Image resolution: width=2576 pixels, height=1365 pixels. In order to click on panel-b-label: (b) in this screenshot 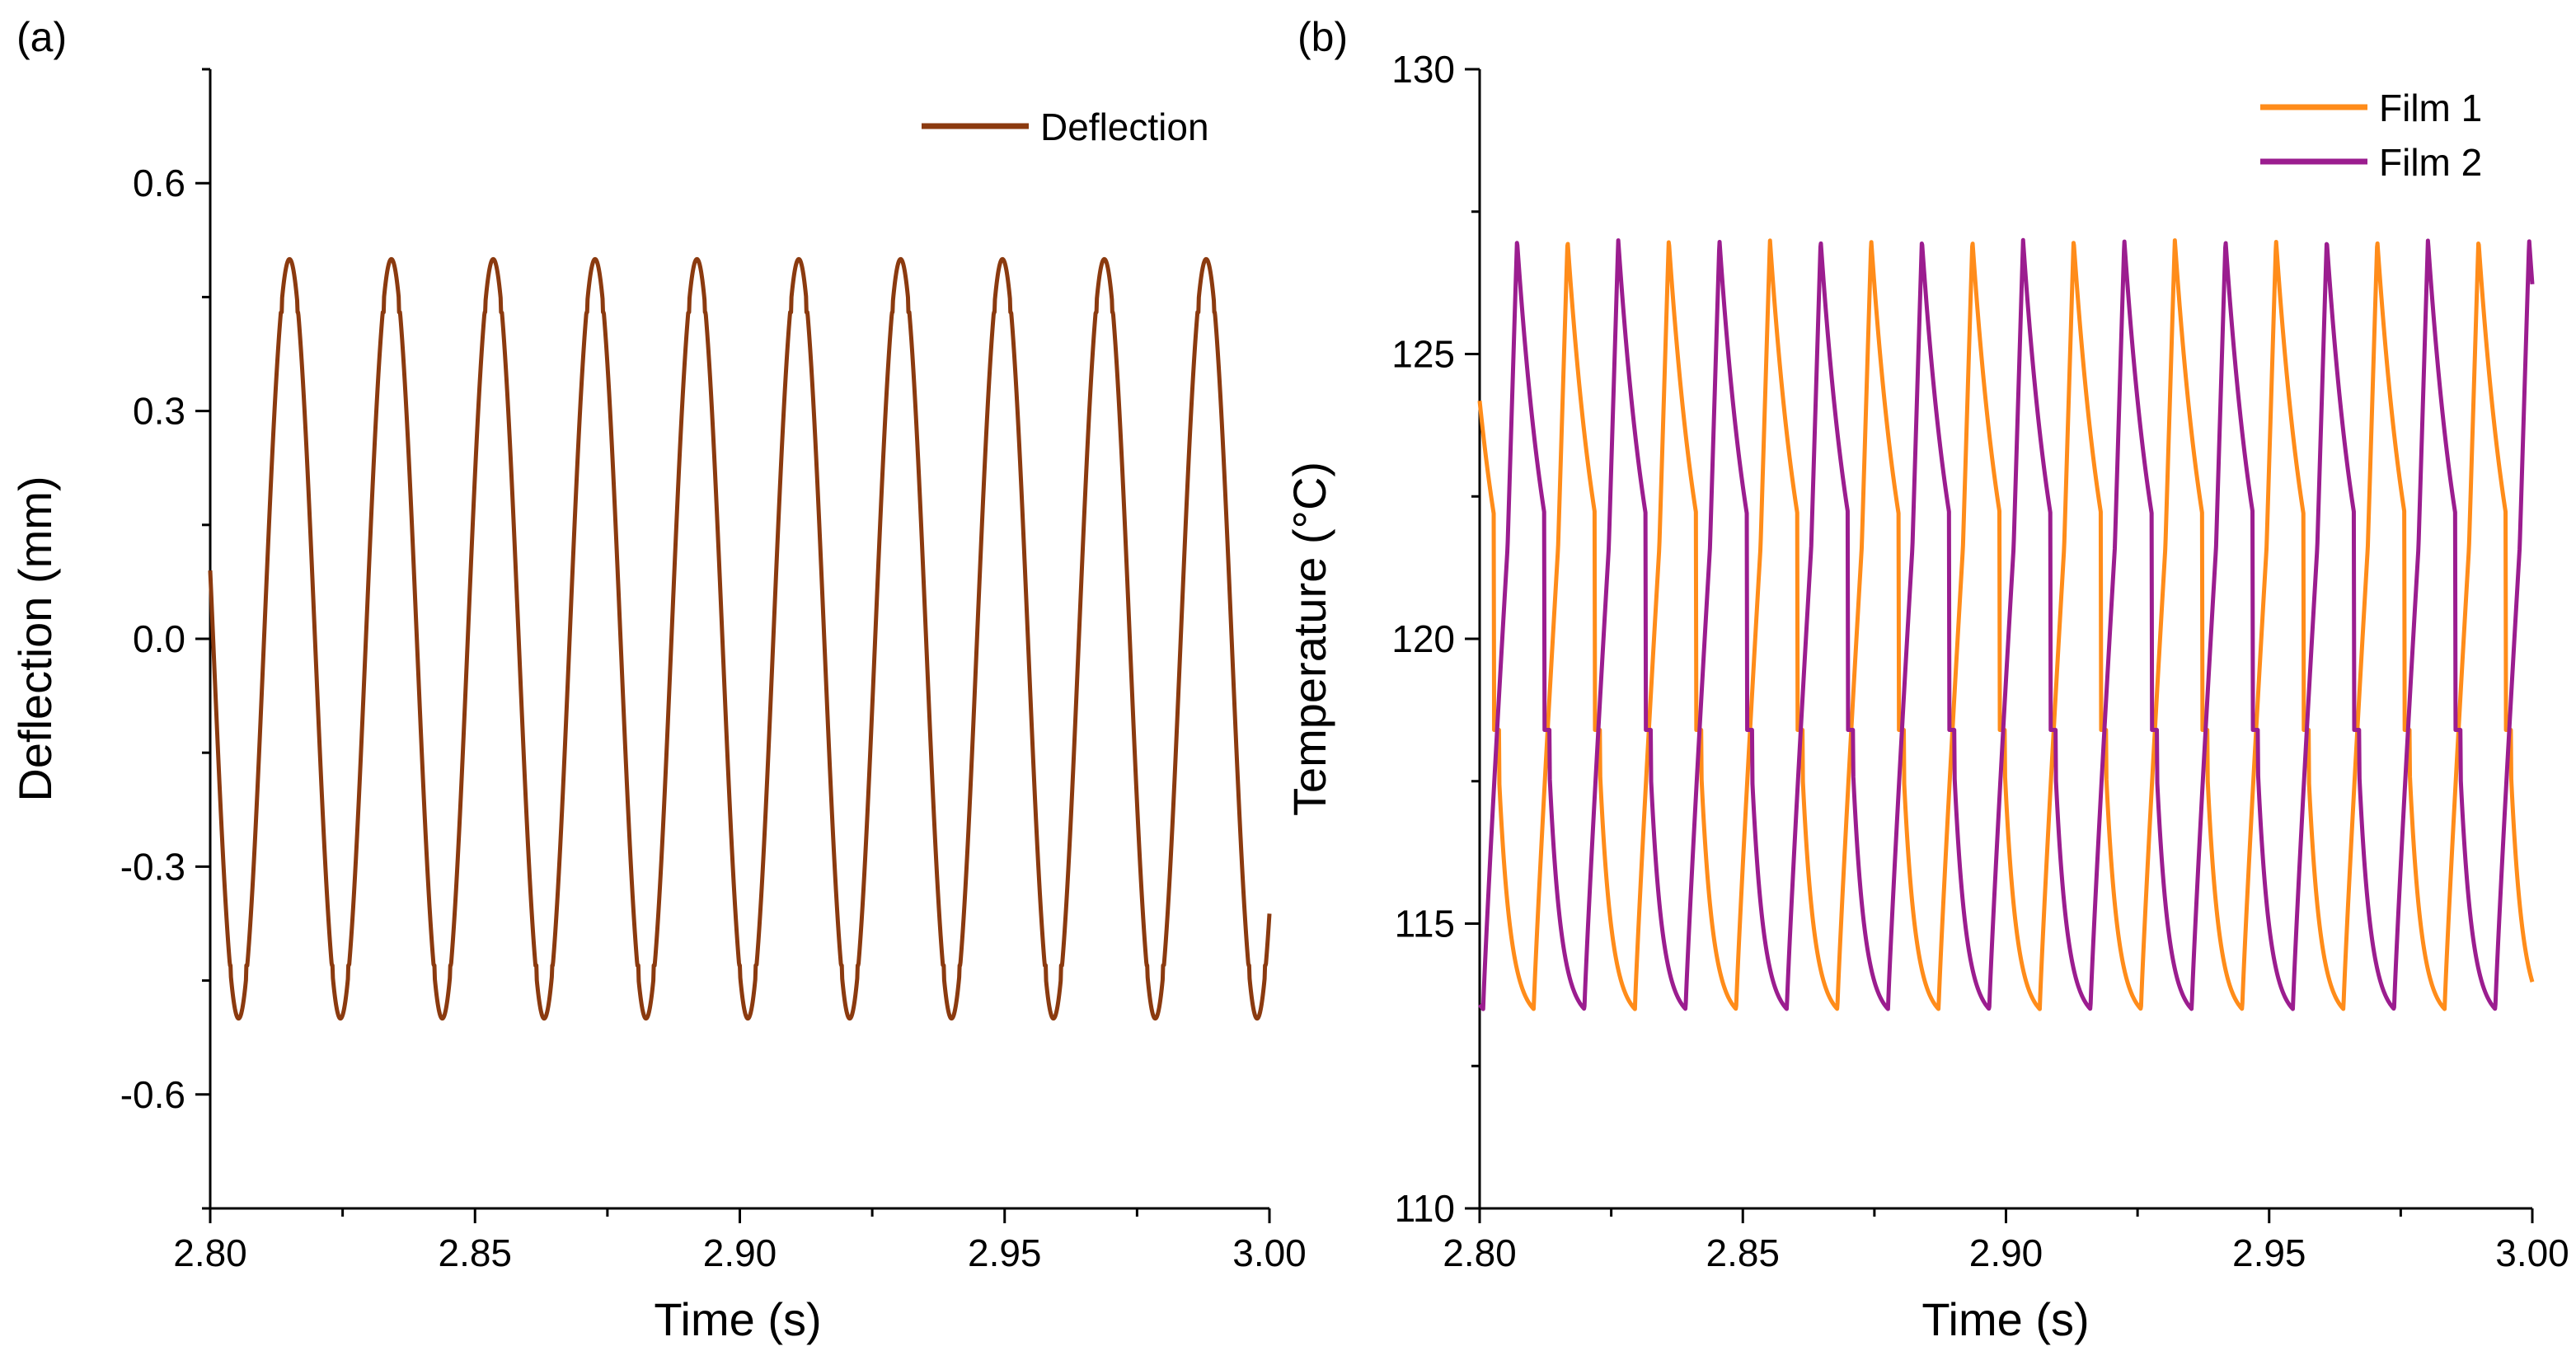, I will do `click(1323, 37)`.